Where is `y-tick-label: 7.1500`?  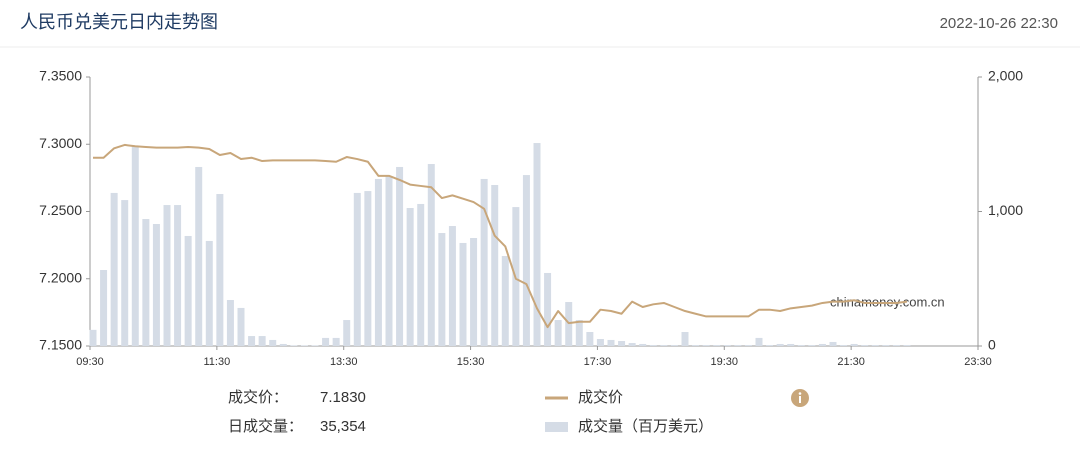 y-tick-label: 7.1500 is located at coordinates (60, 345).